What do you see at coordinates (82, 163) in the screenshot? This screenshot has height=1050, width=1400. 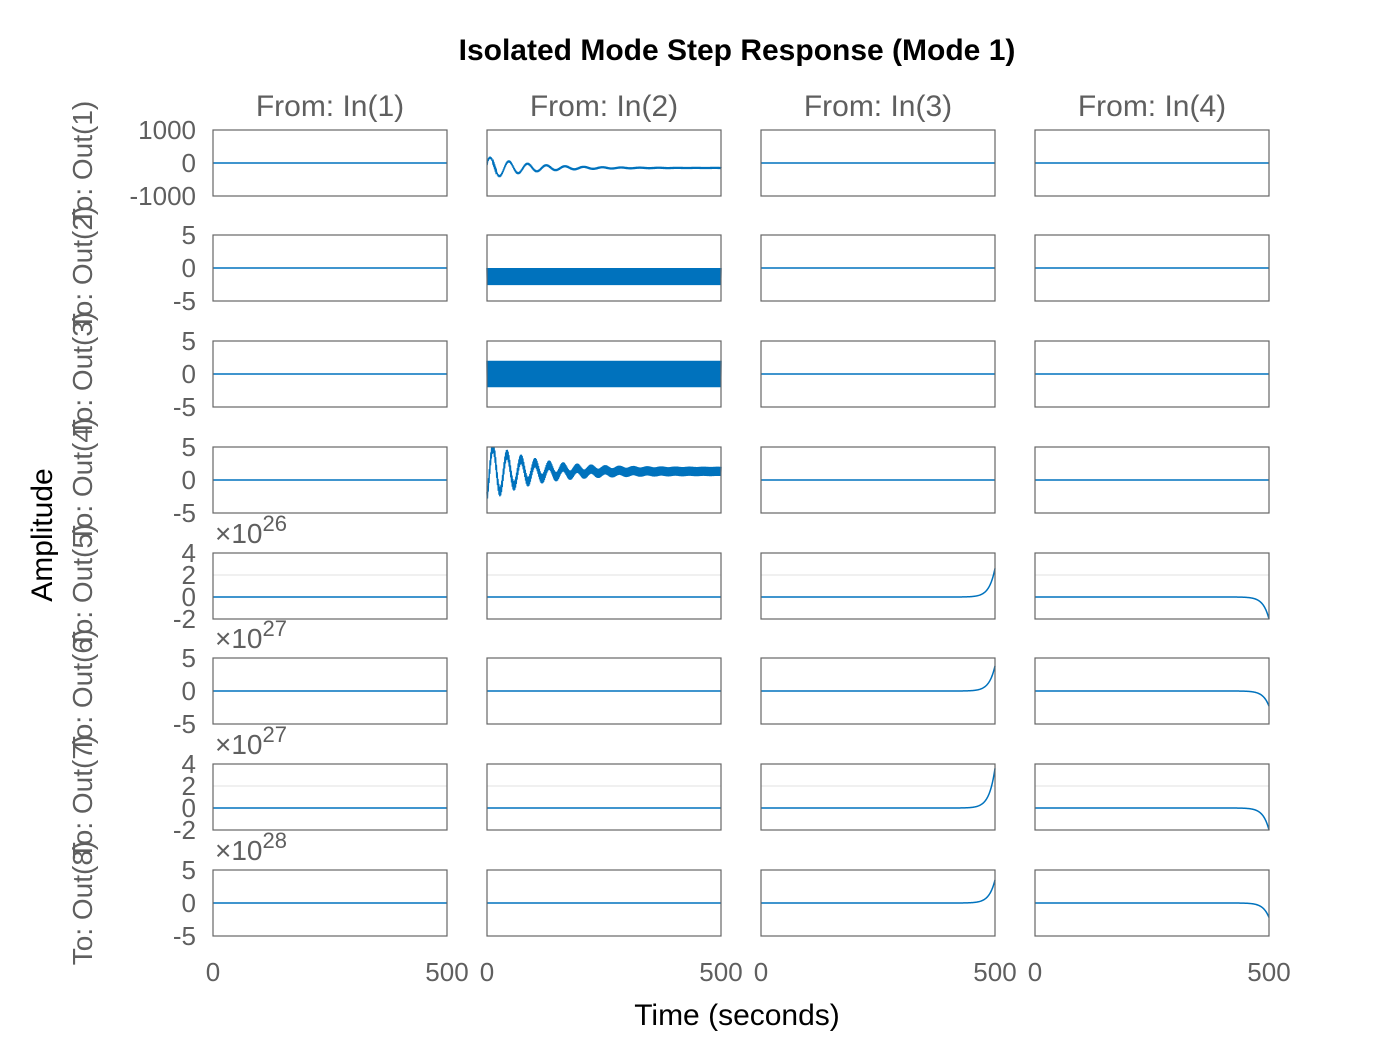 I see `row-label-1: To: Out(1)` at bounding box center [82, 163].